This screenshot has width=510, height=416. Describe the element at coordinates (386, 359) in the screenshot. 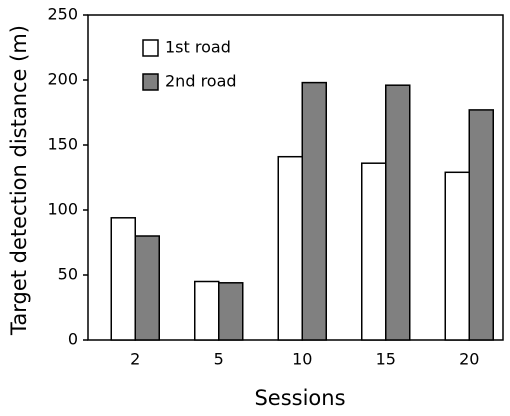

I see `x-tick-label: 15` at that location.